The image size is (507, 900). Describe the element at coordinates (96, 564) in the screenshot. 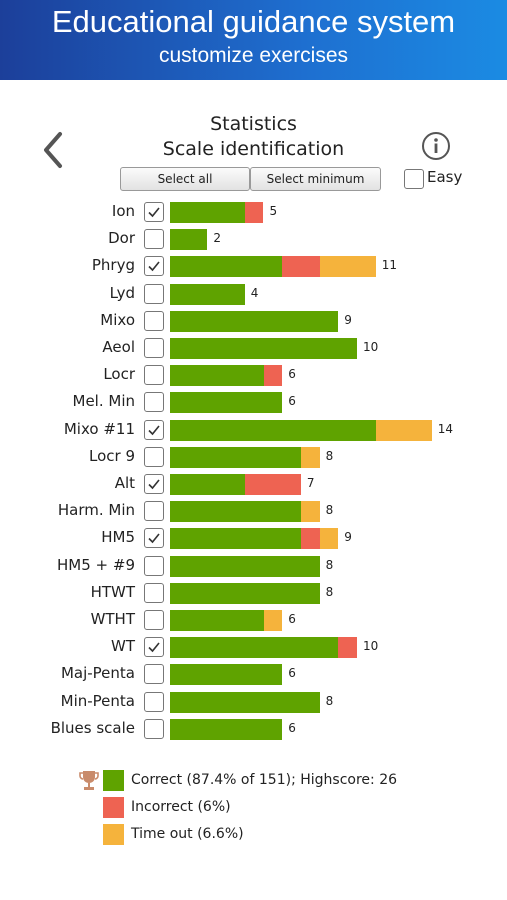

I see `scale-label: HM5 + #9` at that location.